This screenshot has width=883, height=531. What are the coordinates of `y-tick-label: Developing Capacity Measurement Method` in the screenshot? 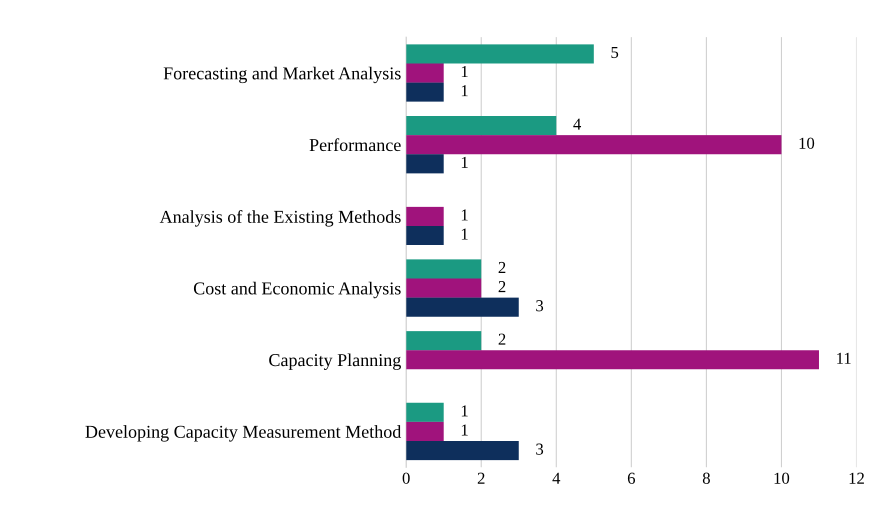 It's located at (243, 433).